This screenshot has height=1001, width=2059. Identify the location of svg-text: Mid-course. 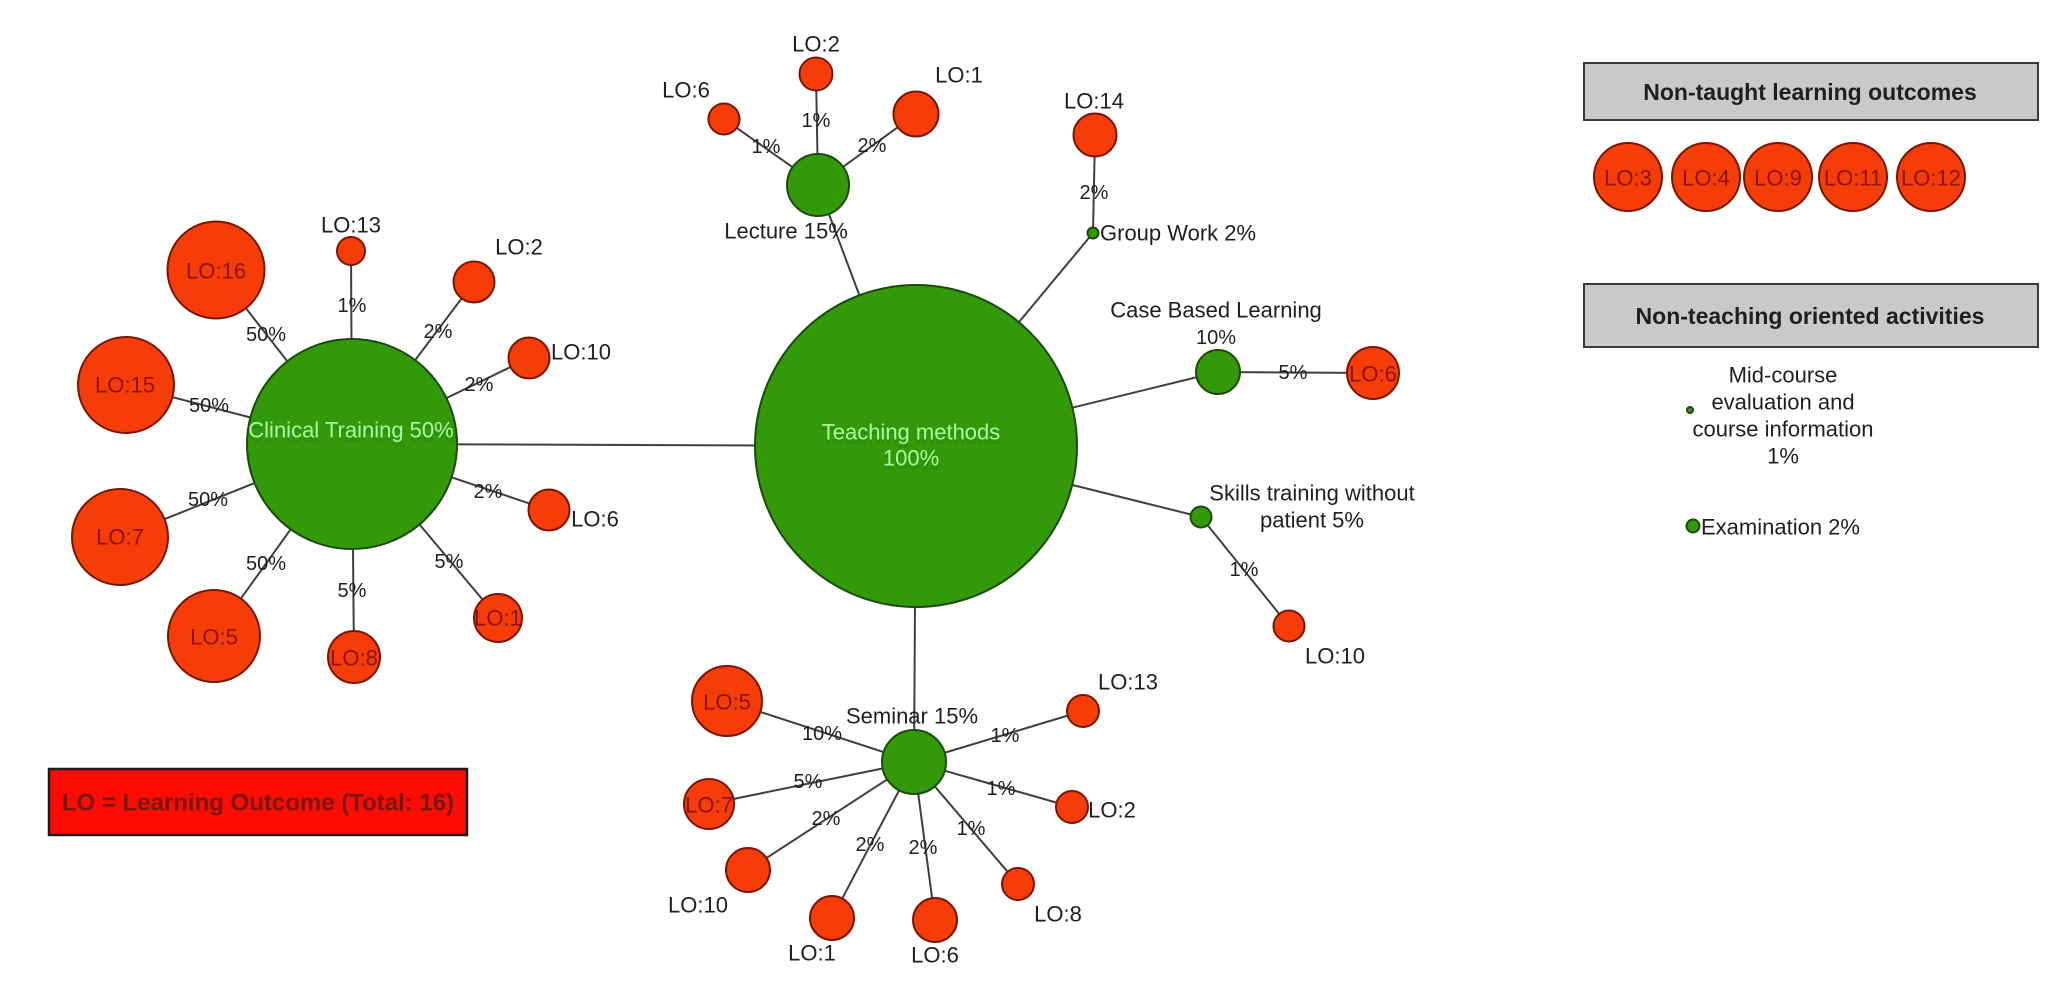
(1783, 375).